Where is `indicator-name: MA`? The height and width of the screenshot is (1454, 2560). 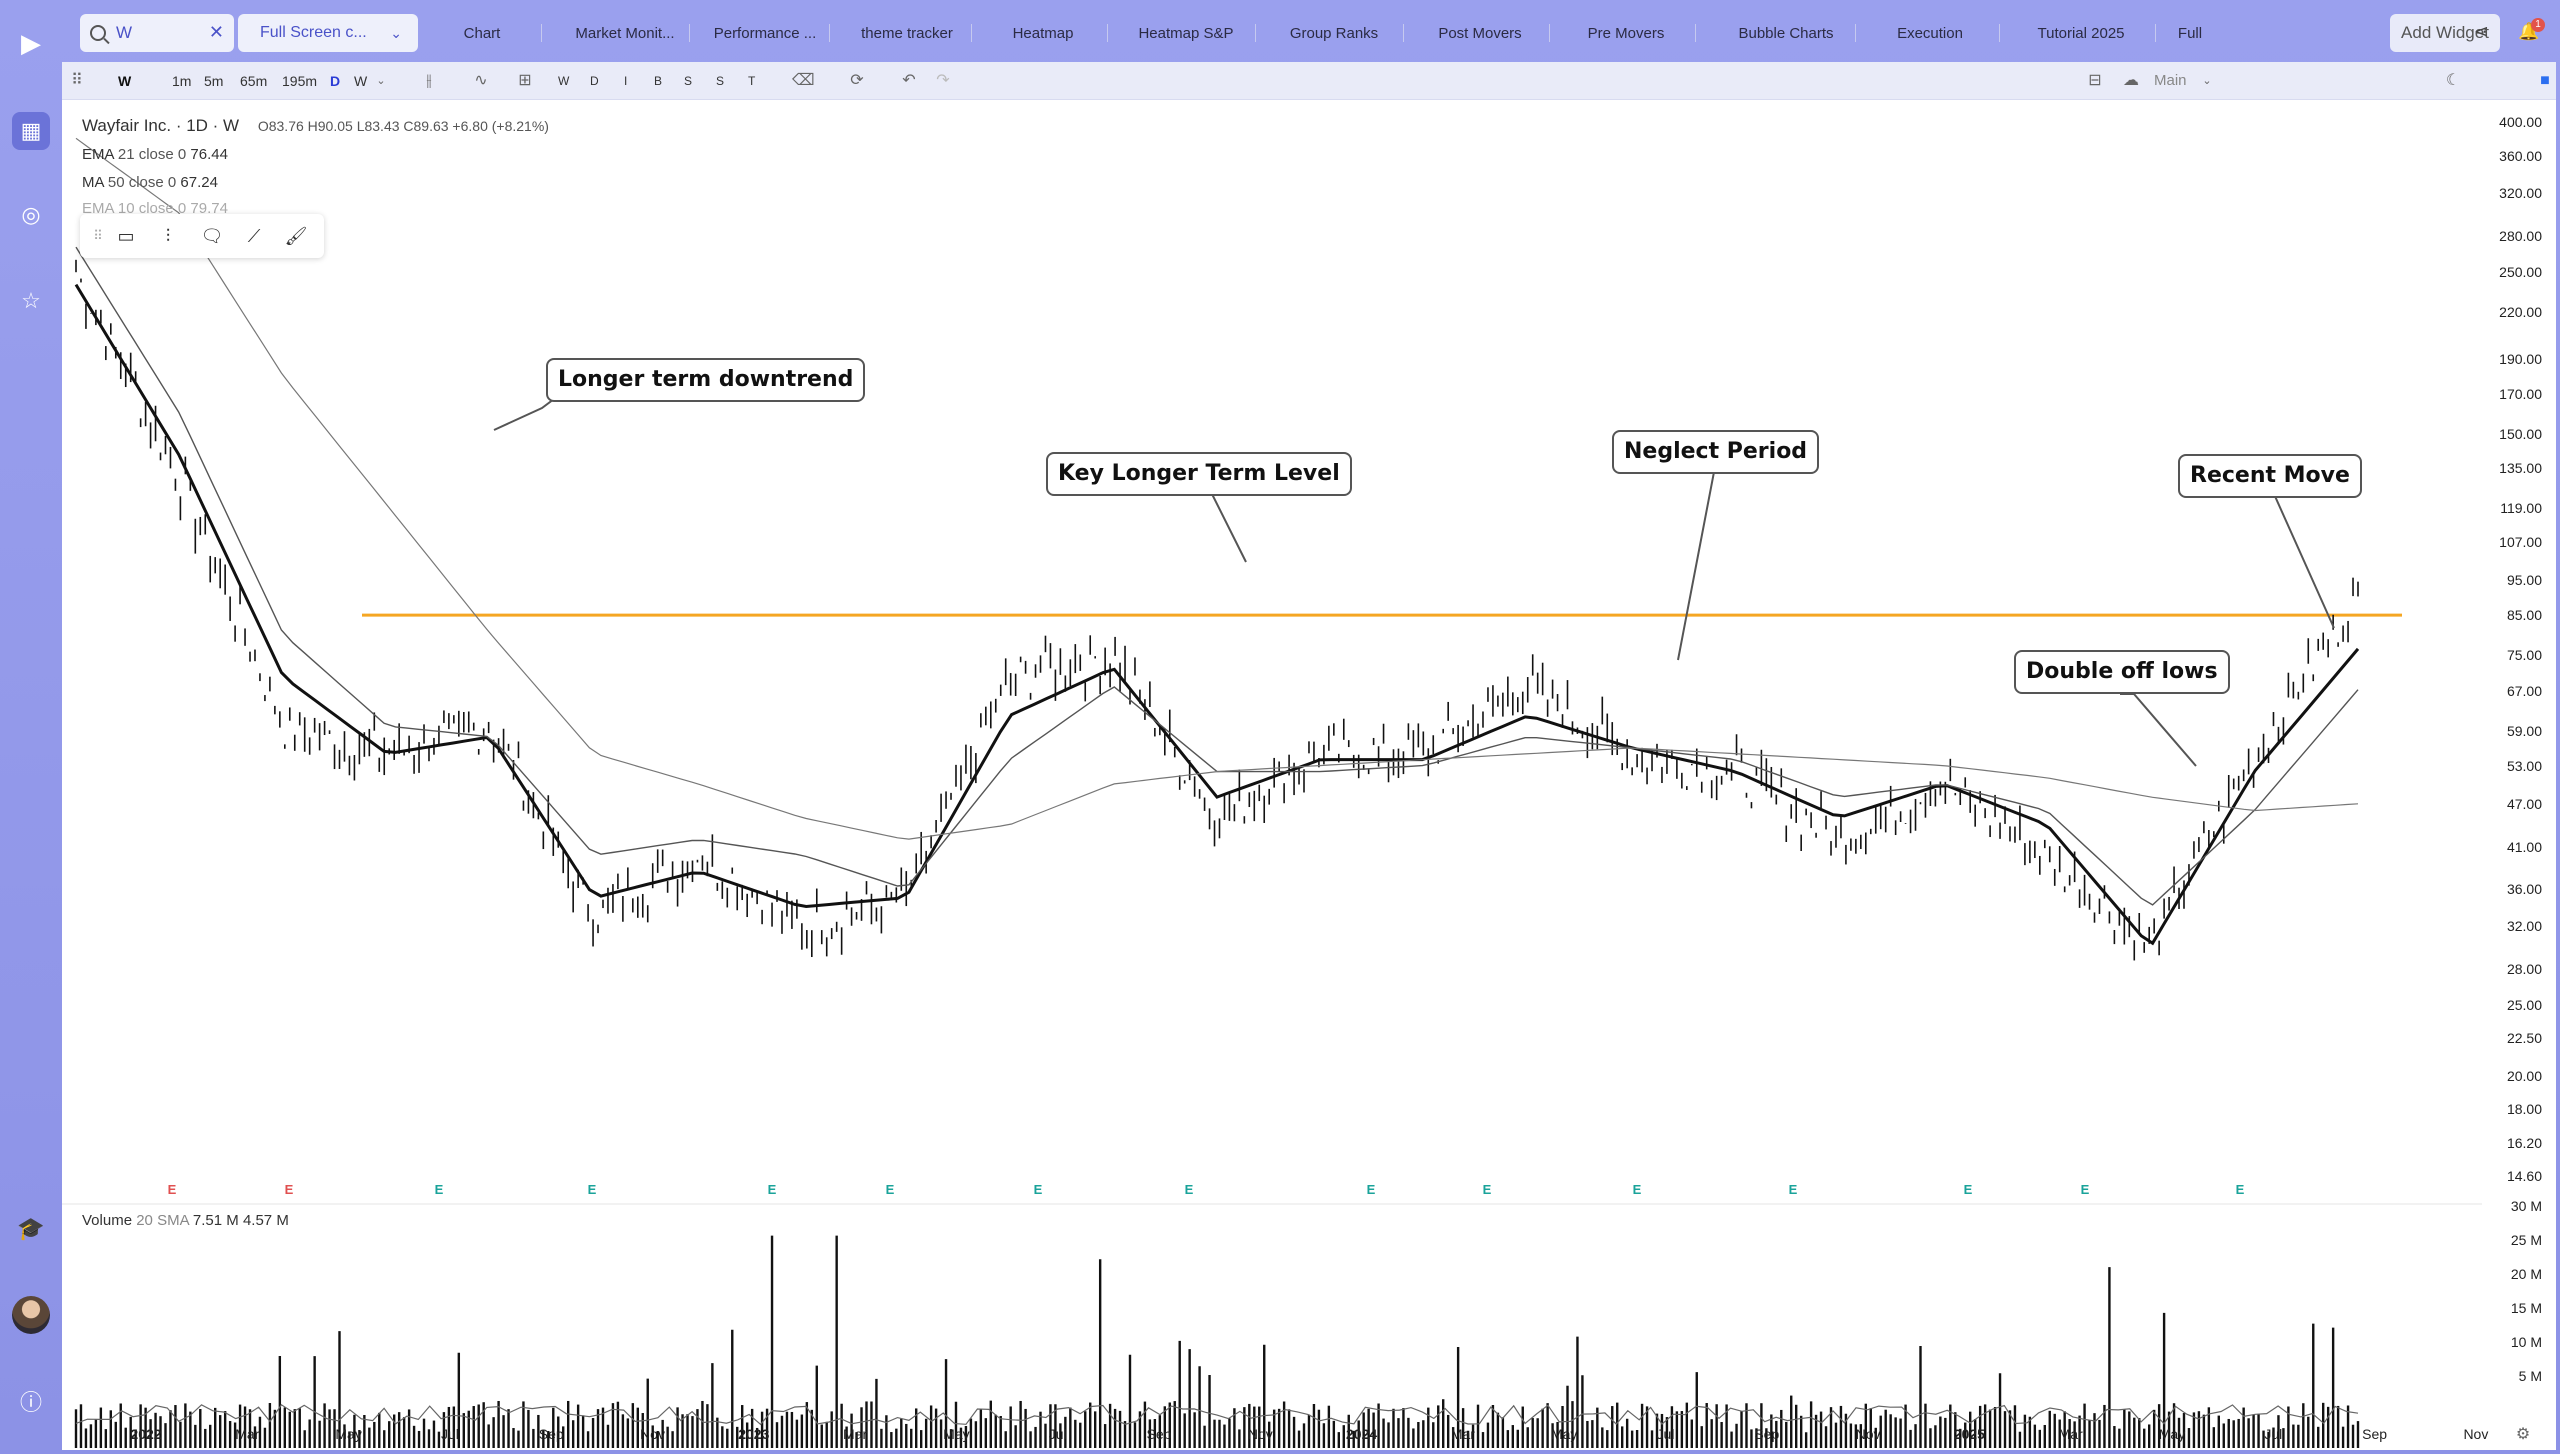
indicator-name: MA is located at coordinates (93, 182).